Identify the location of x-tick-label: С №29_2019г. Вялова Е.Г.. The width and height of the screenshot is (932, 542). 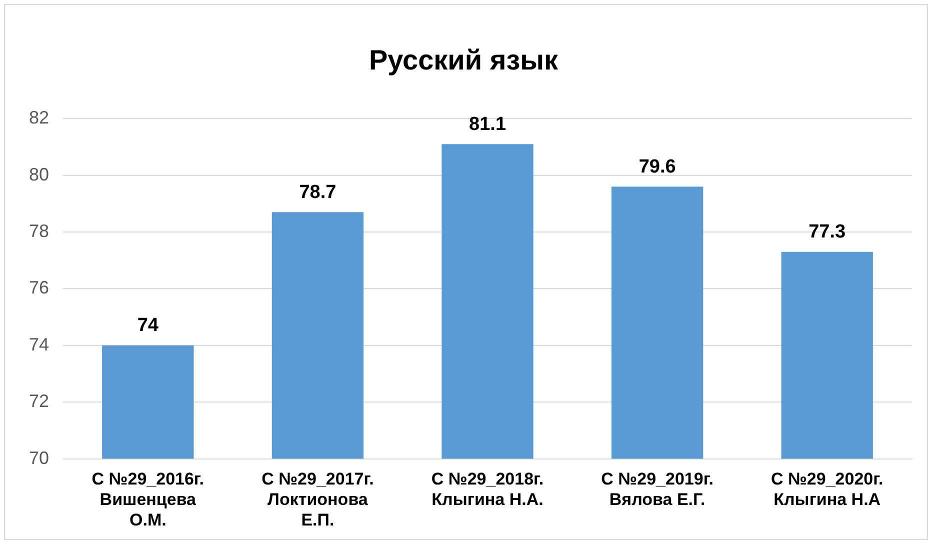
(657, 490).